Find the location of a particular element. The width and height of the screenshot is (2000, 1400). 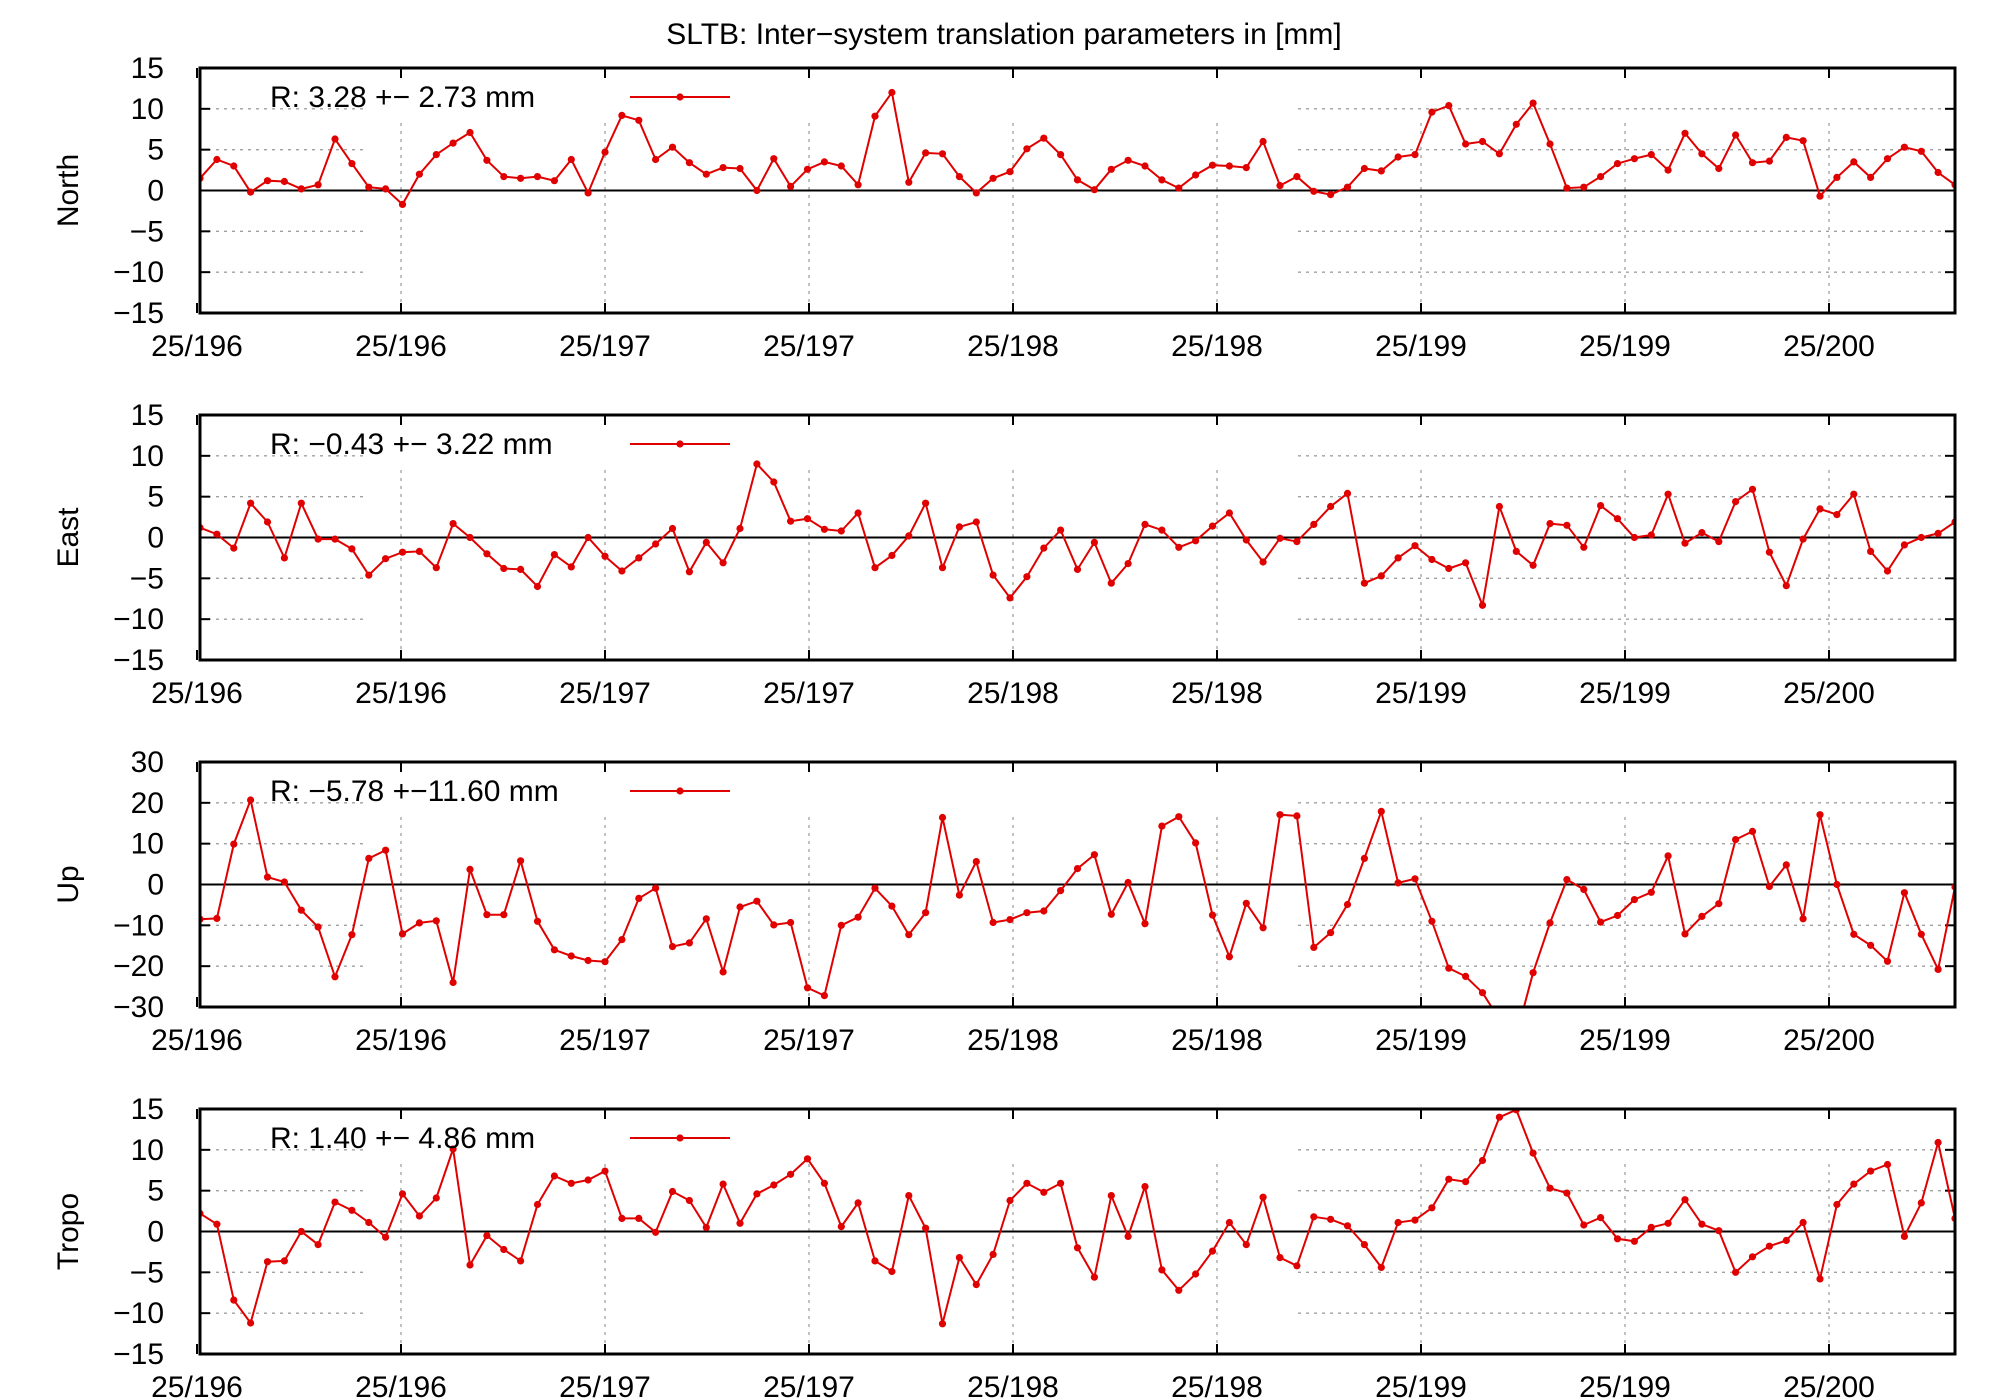

y-tick-label: 0 is located at coordinates (155, 885).